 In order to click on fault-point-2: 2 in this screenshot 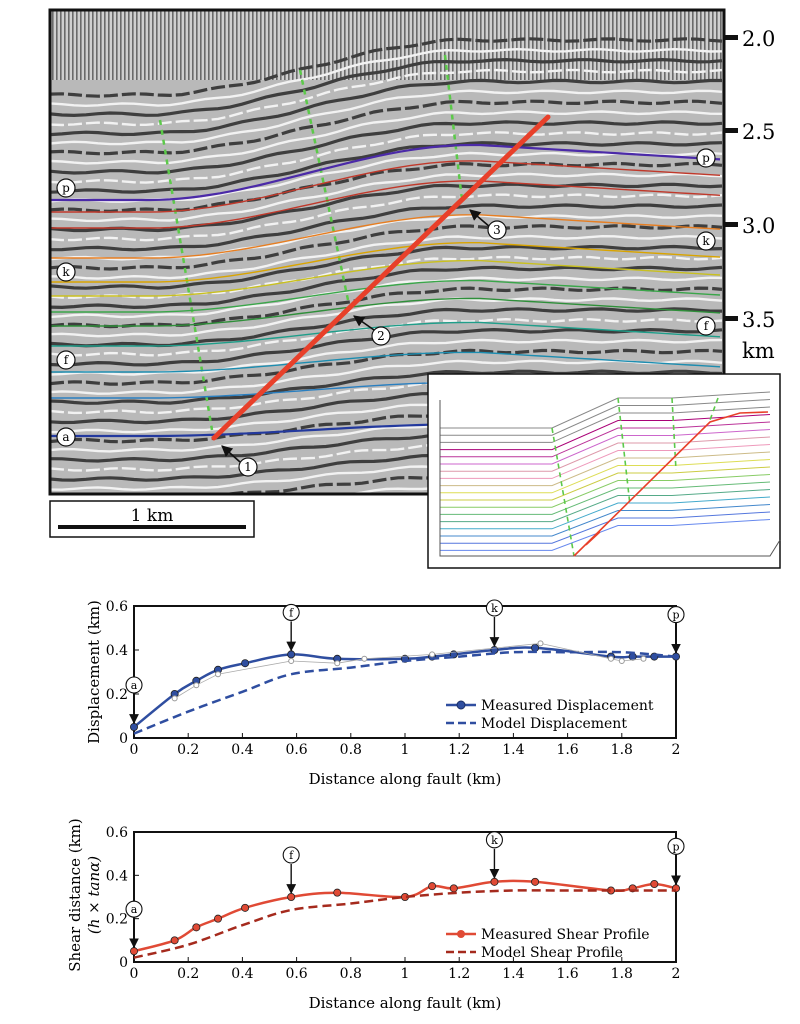, I will do `click(372, 330)`.